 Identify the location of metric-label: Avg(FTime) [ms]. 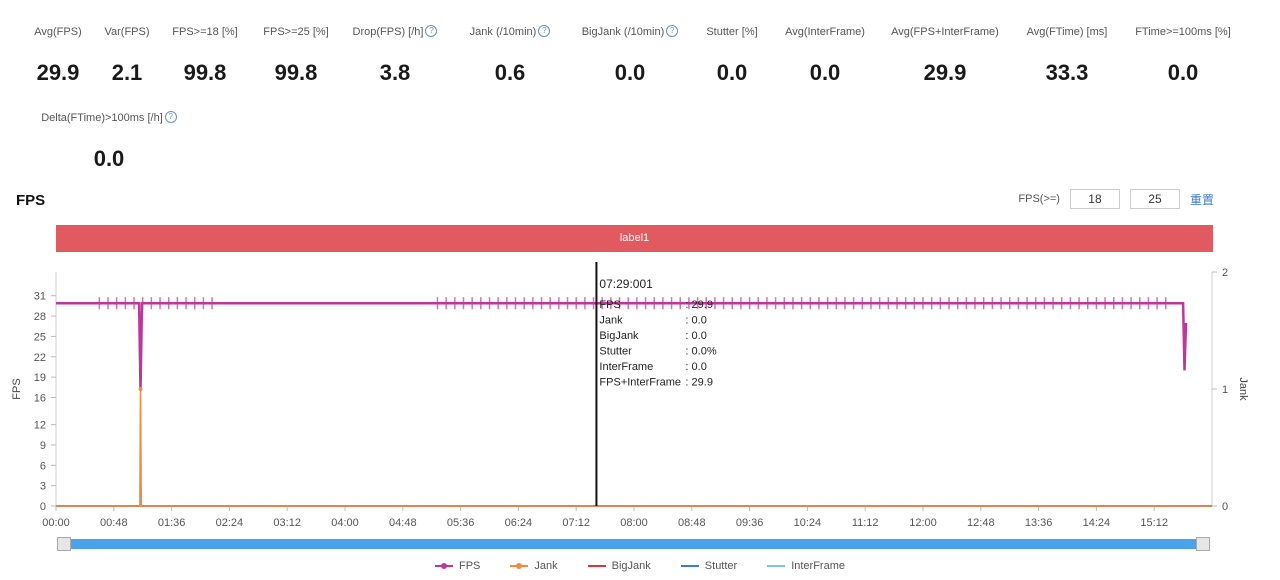
(1067, 32).